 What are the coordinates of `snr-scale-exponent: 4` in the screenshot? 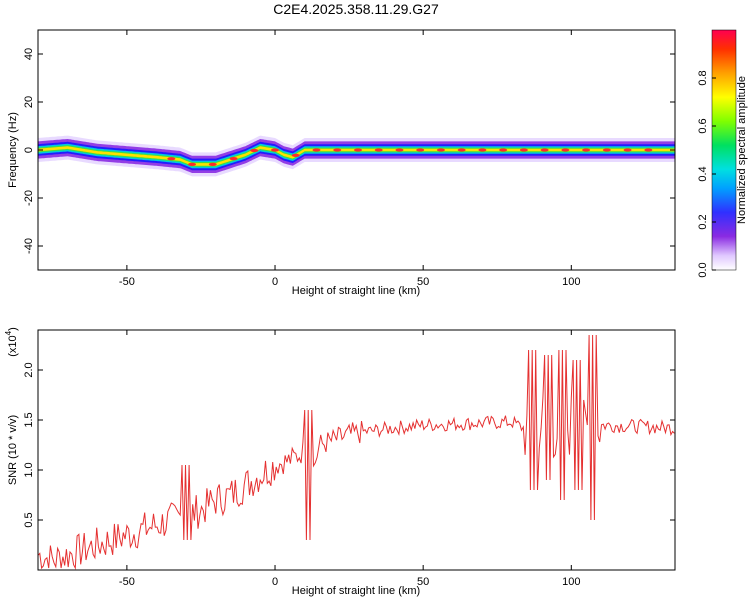 It's located at (8, 332).